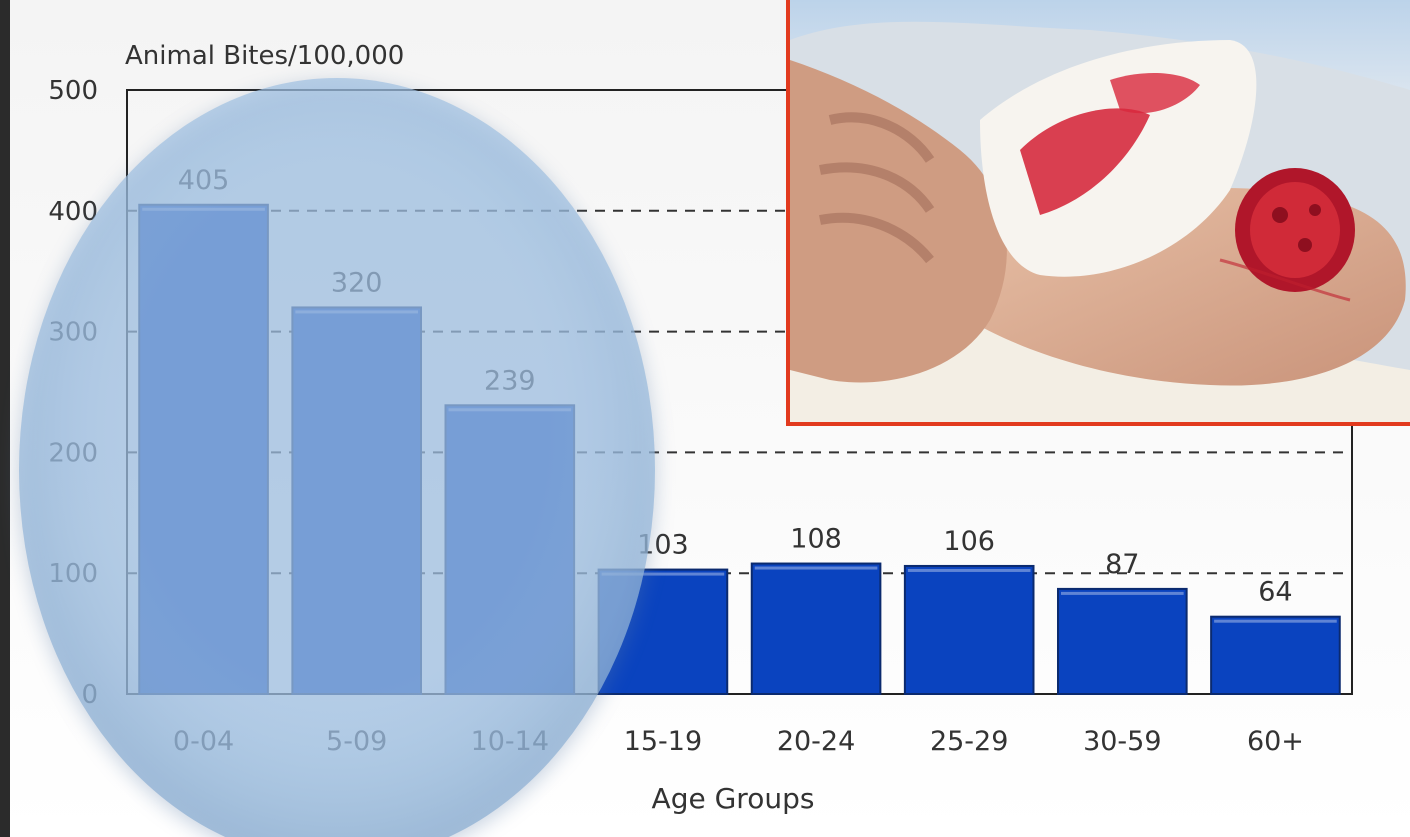  Describe the element at coordinates (1275, 655) in the screenshot. I see `bar-60+` at that location.